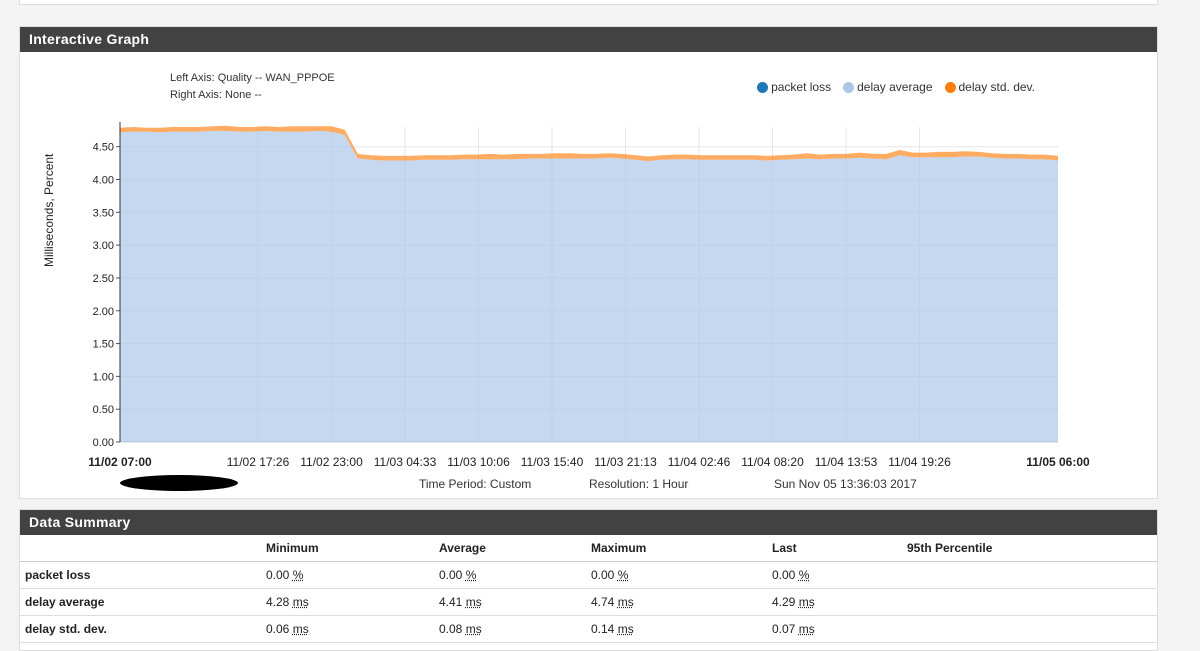 Image resolution: width=1200 pixels, height=651 pixels. Describe the element at coordinates (120, 462) in the screenshot. I see `x-tick-label: 11/02 07:00` at that location.